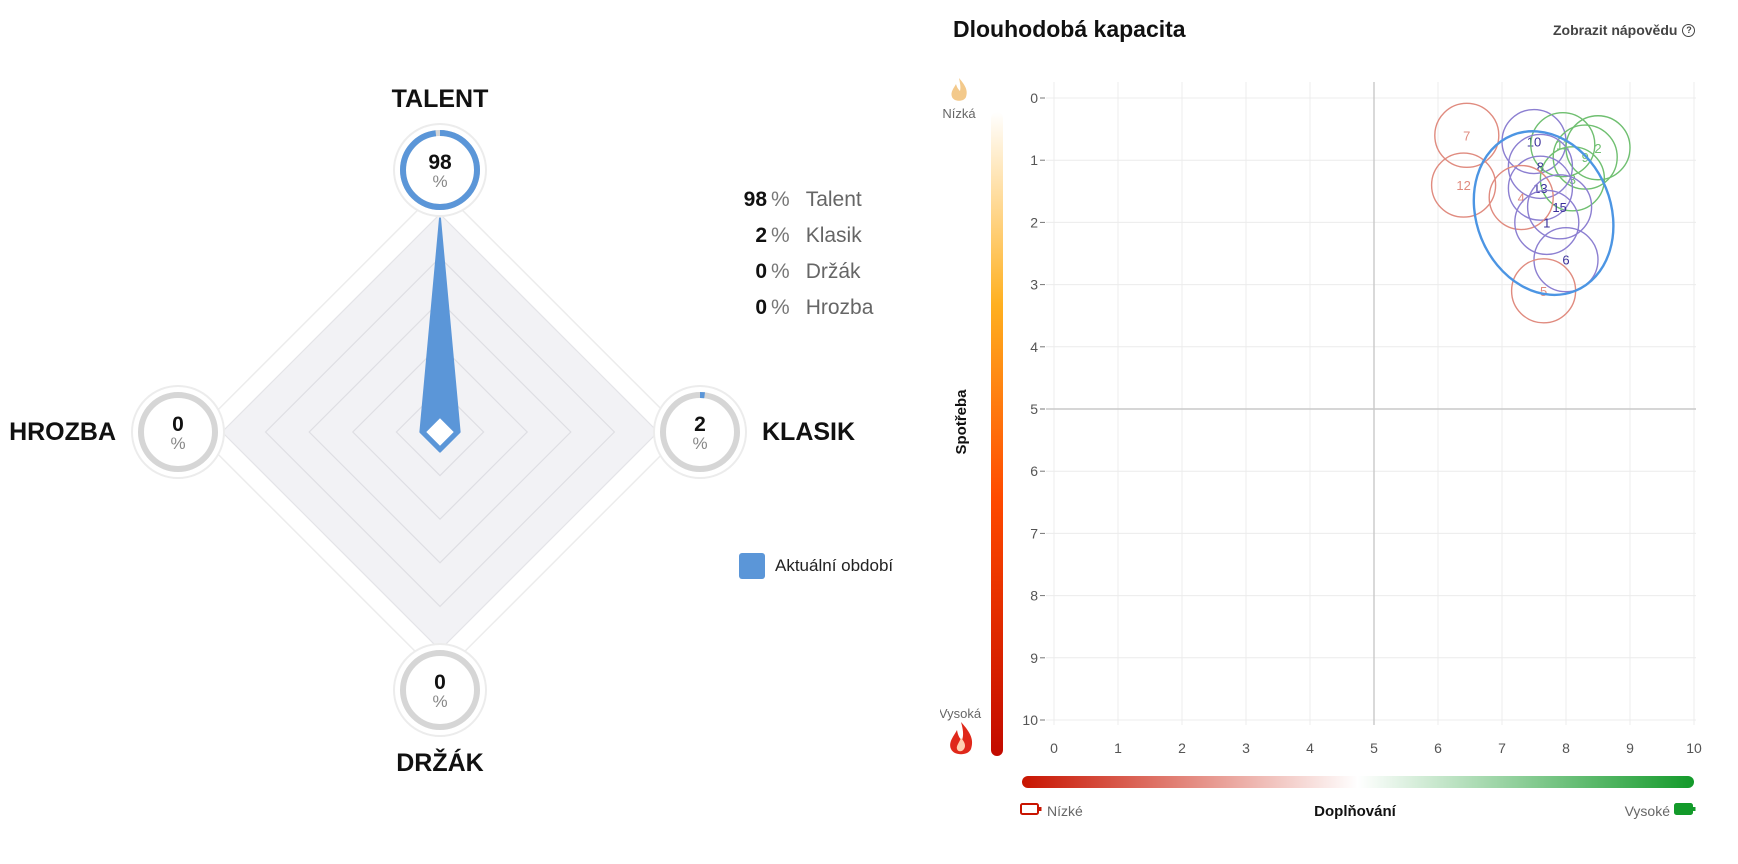 The width and height of the screenshot is (1738, 864). I want to click on x-tick-label: 9, so click(1630, 748).